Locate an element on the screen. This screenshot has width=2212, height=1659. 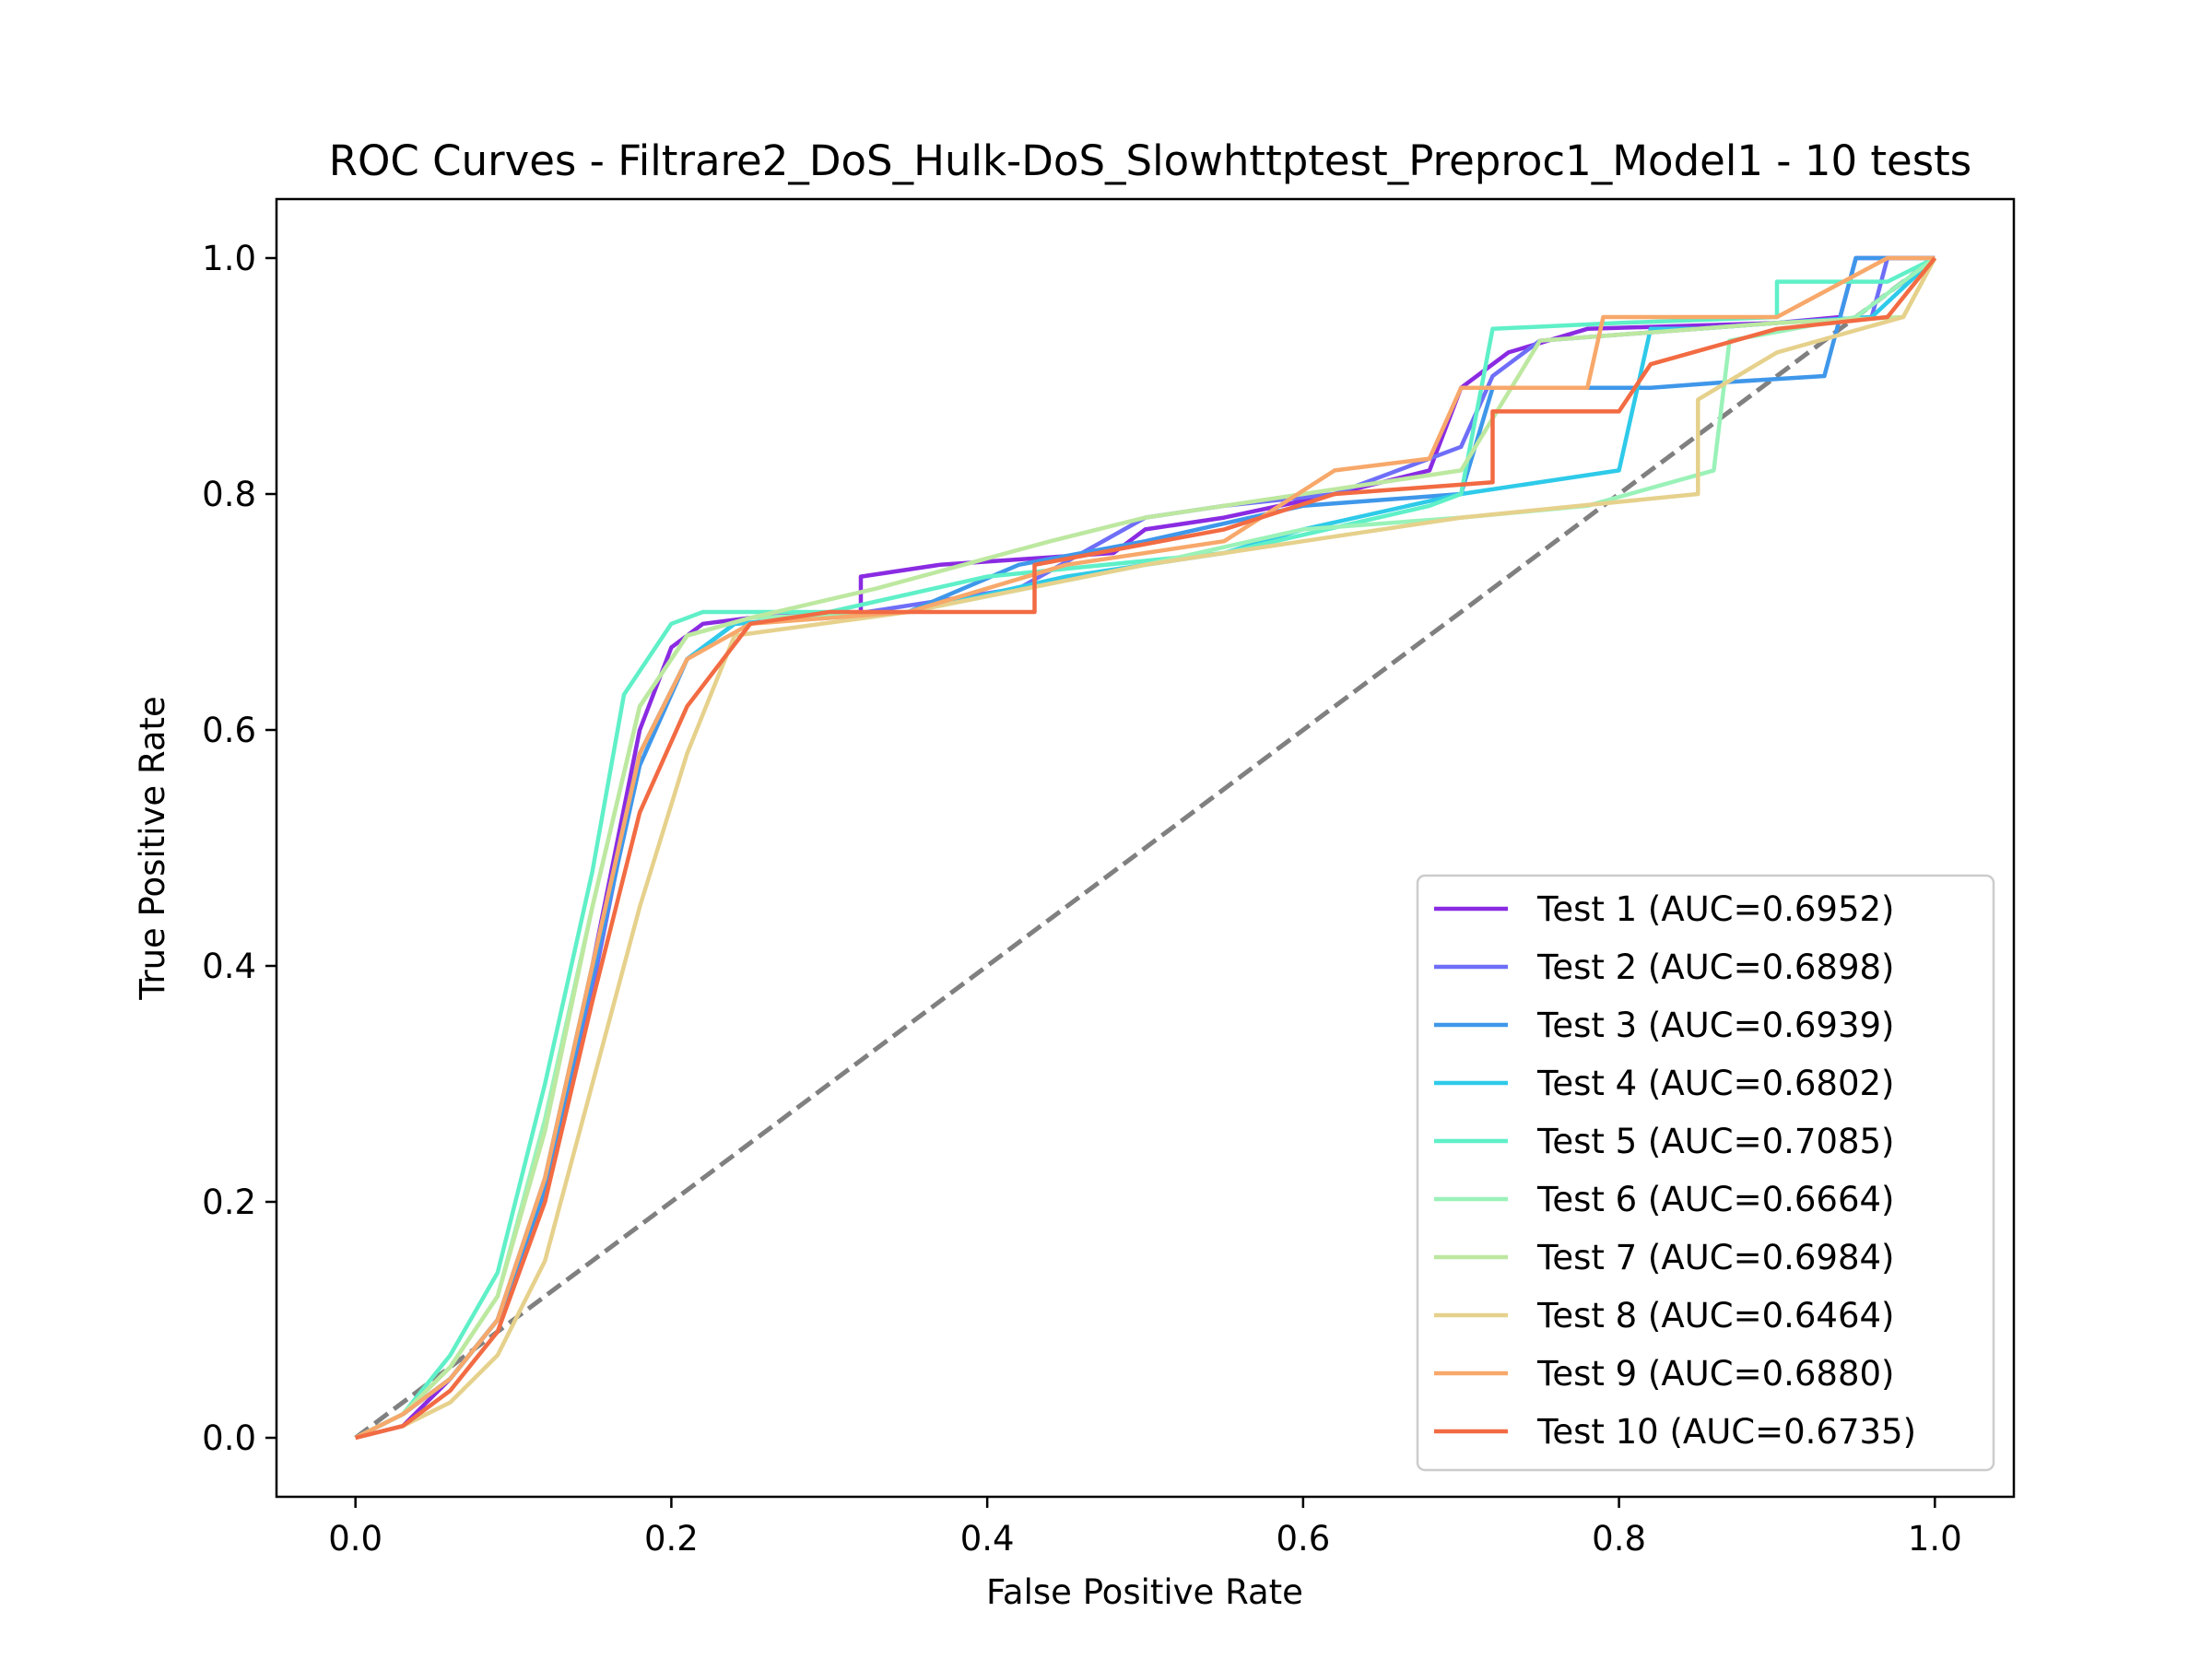
legend-label: Test 2 (AUC=0.6898) is located at coordinates (1715, 967).